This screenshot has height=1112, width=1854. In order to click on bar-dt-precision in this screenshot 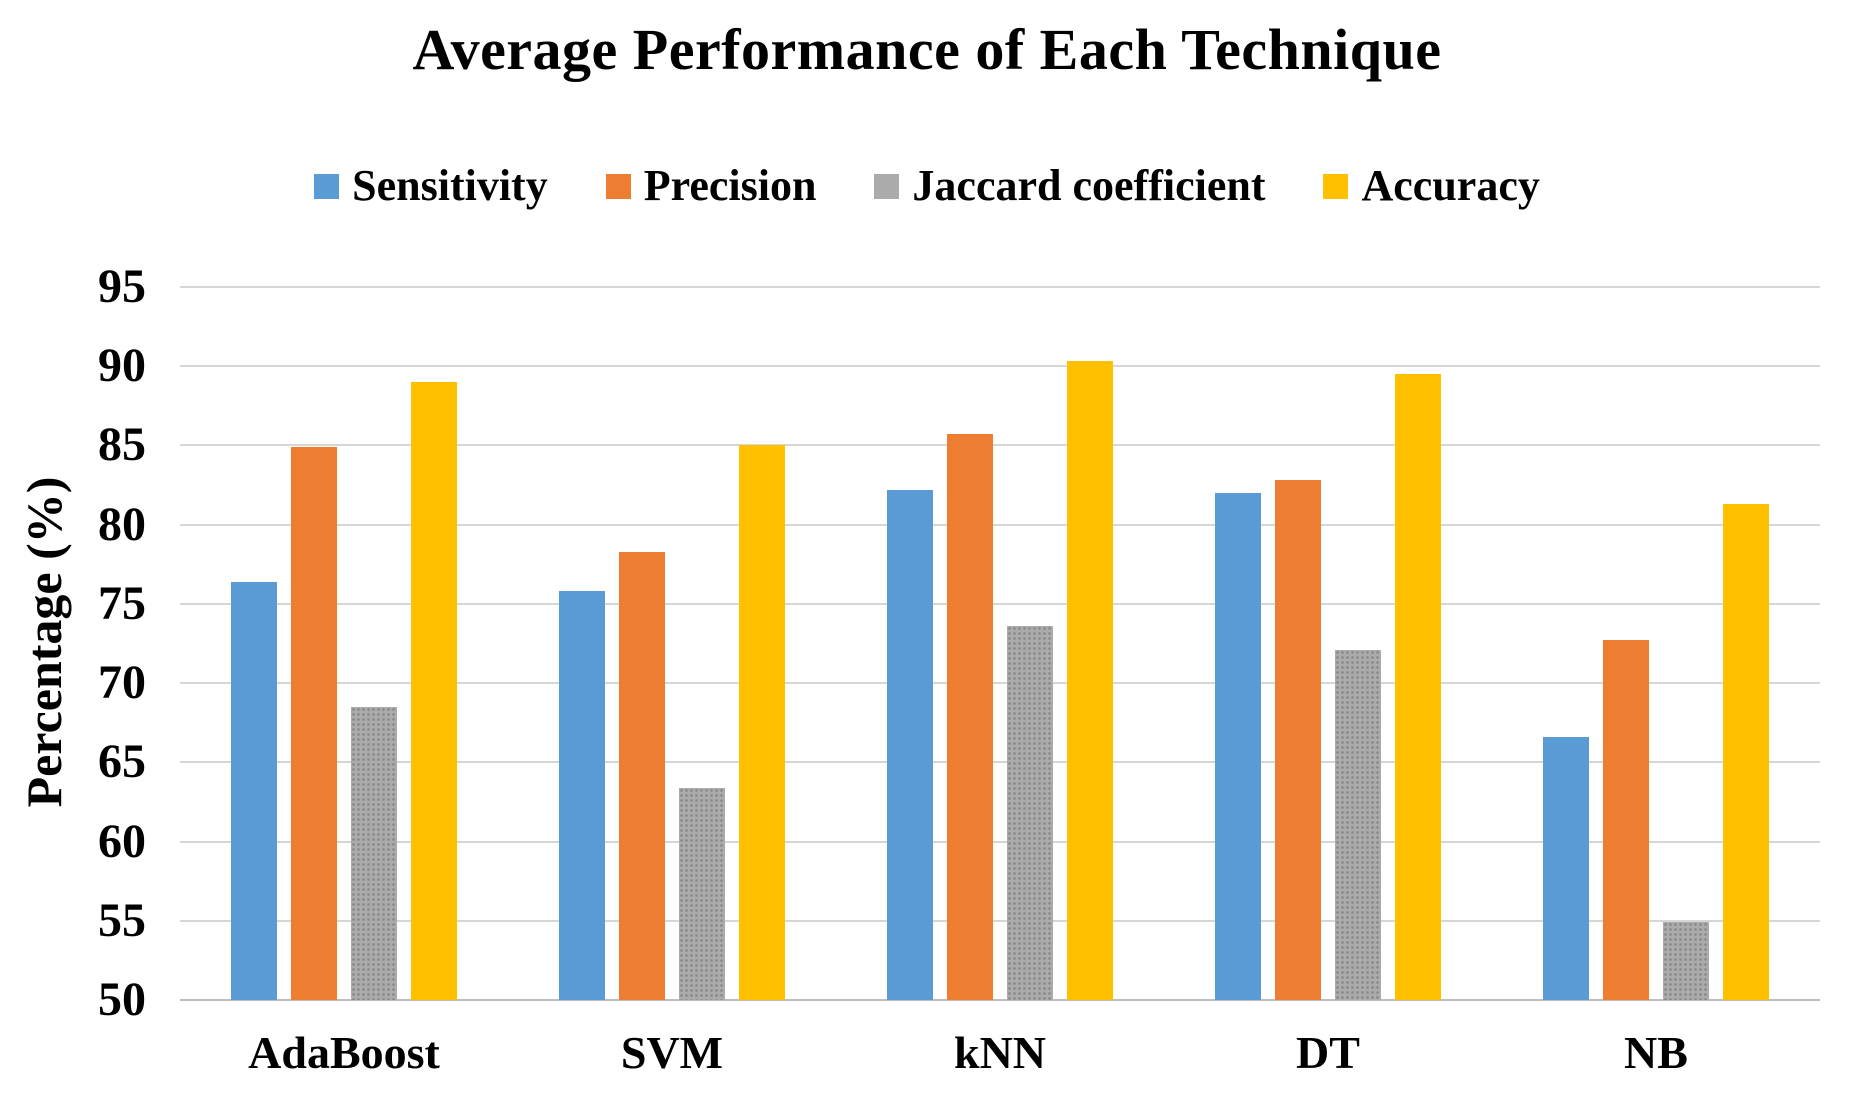, I will do `click(1298, 740)`.